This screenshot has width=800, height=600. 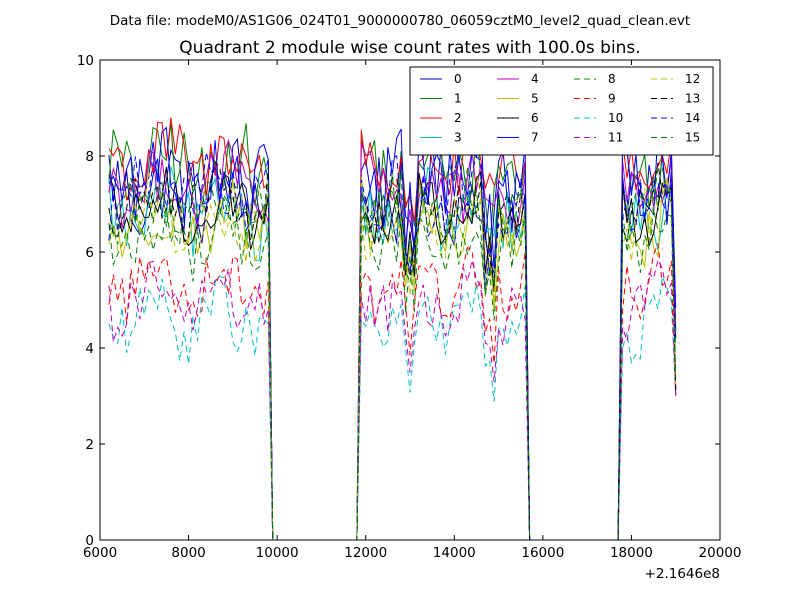 I want to click on x-tick-label: 10000, so click(x=277, y=553).